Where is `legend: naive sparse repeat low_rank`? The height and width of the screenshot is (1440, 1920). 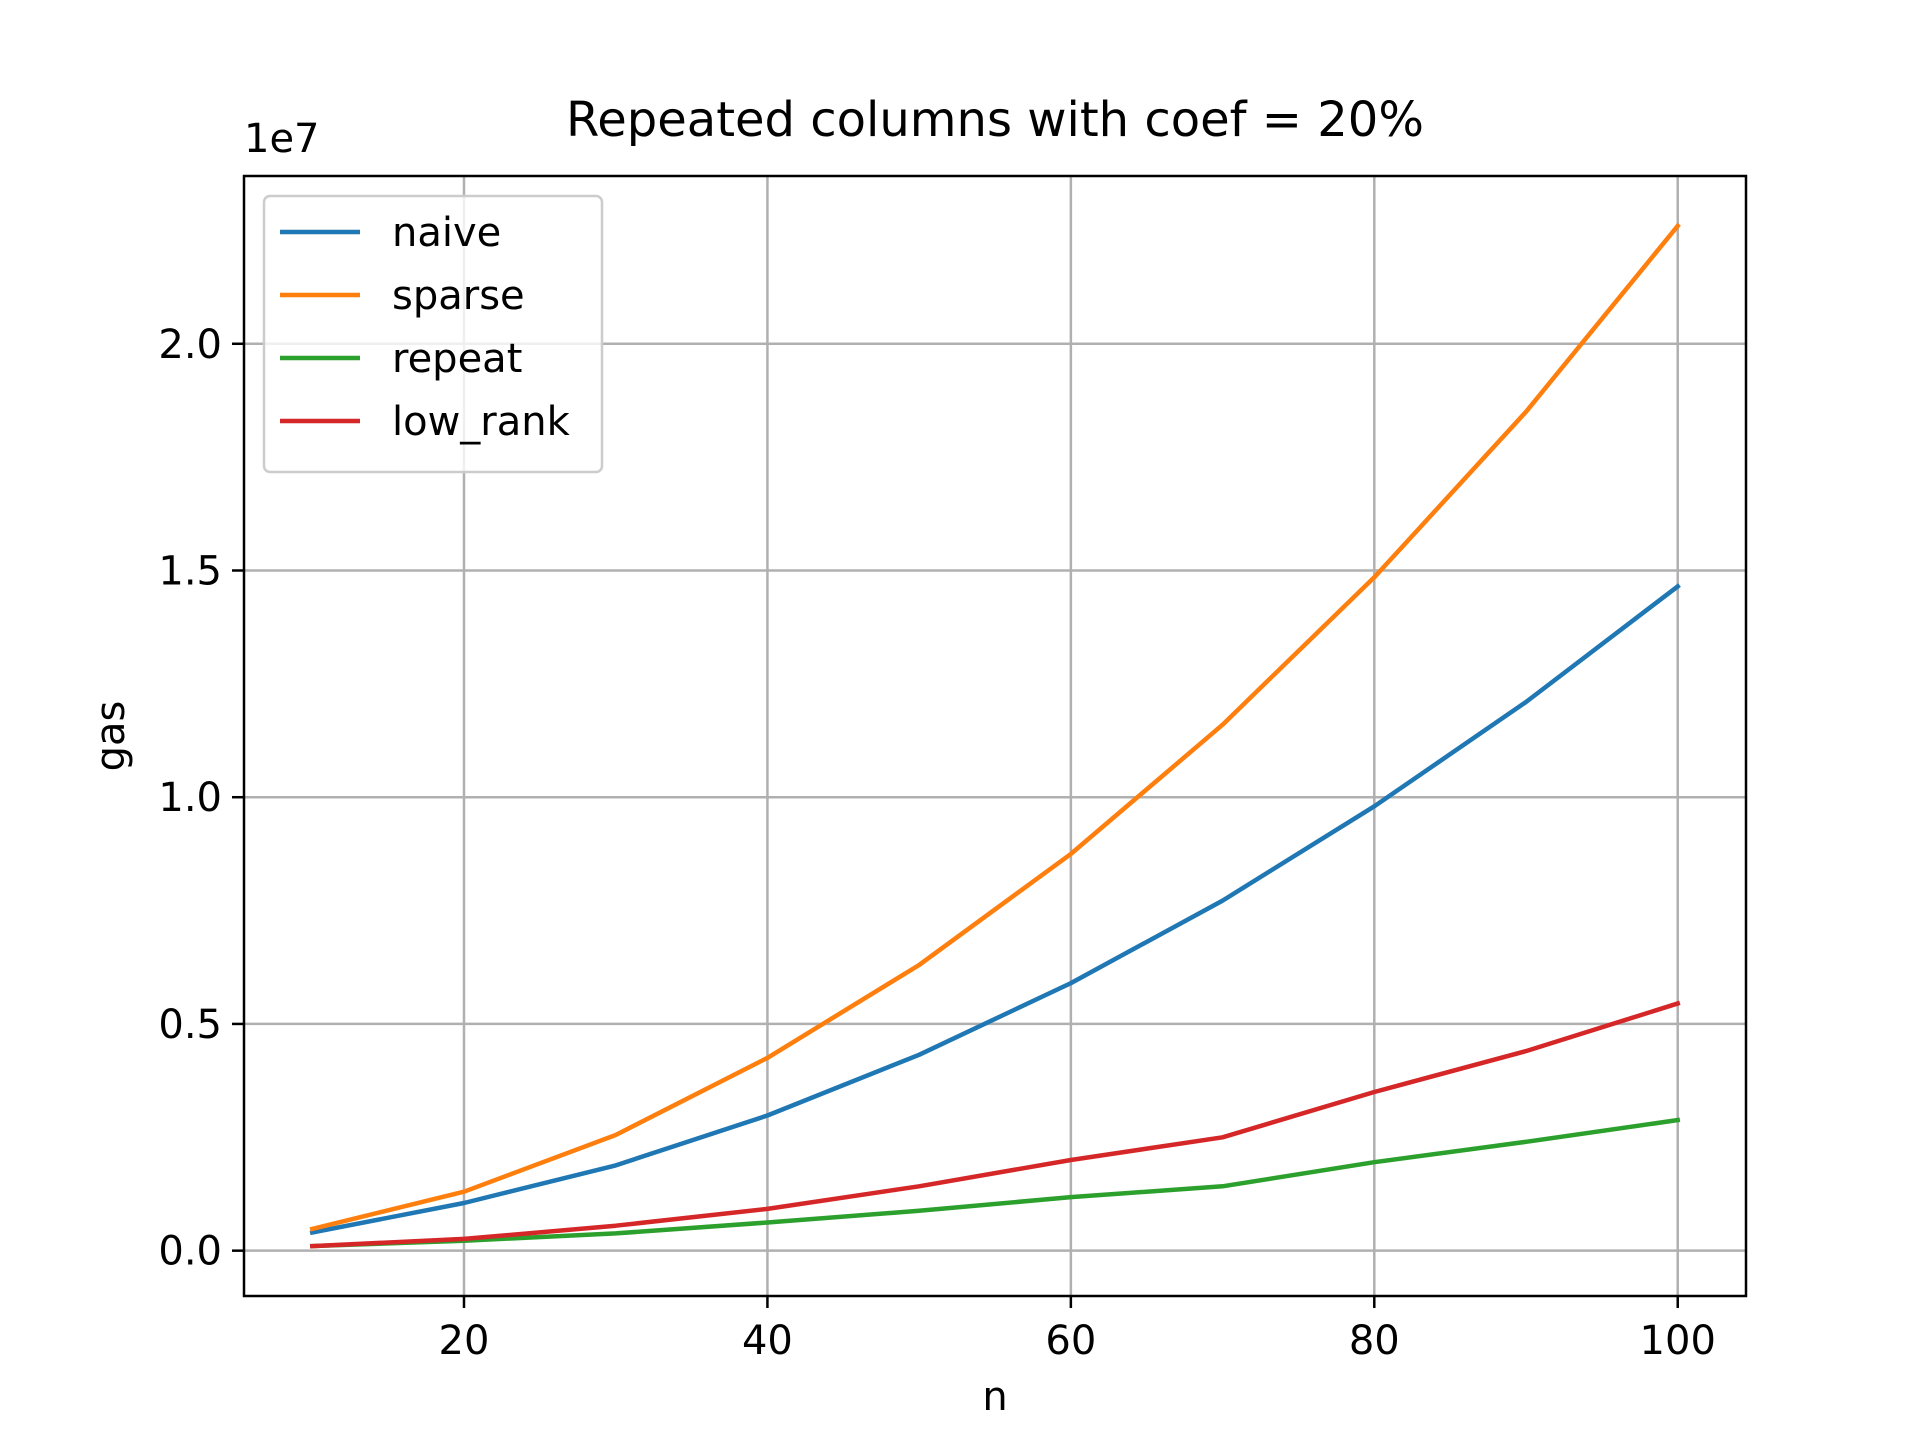 legend: naive sparse repeat low_rank is located at coordinates (433, 334).